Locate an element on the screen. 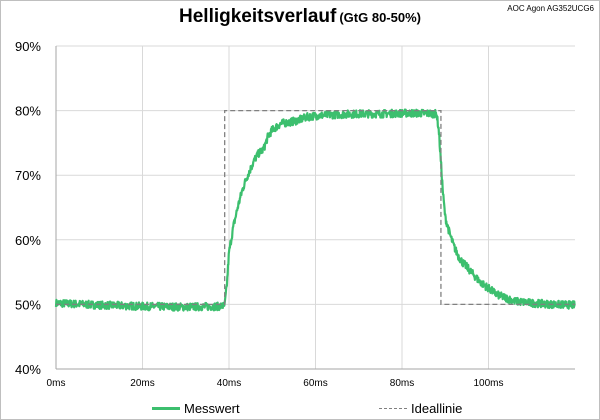 This screenshot has width=600, height=420. chart-title: Helligkeitsverlauf (GtG 80-50%) is located at coordinates (300, 17).